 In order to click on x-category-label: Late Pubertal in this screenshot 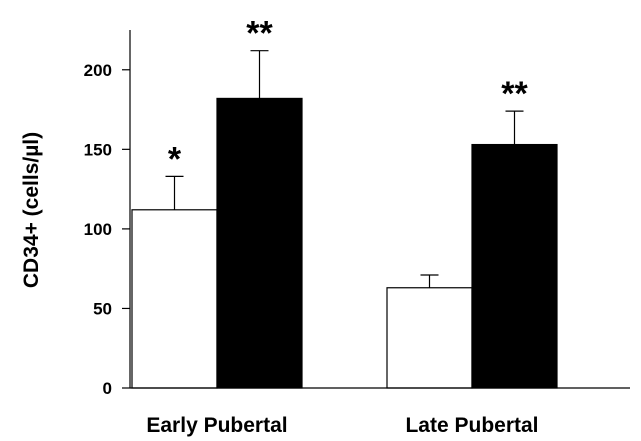, I will do `click(471, 425)`.